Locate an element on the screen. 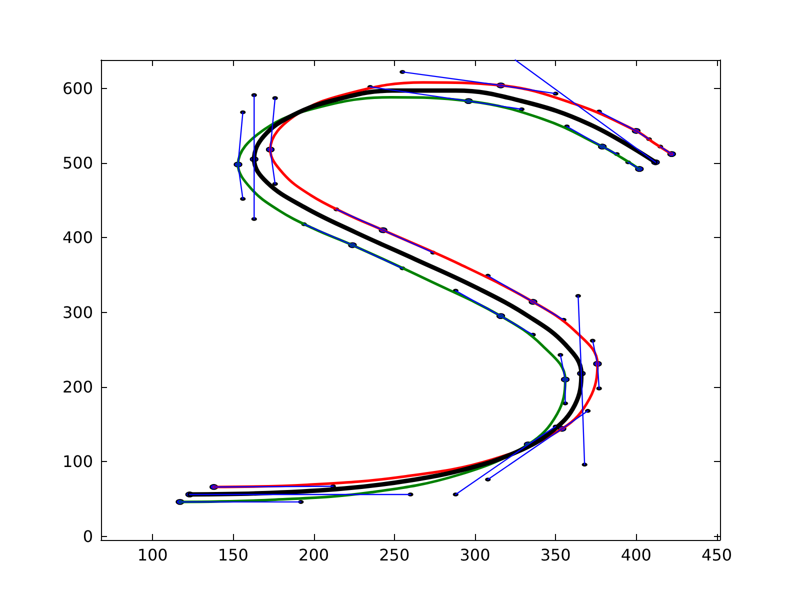 This screenshot has height=600, width=800. y-tick-label: 400 is located at coordinates (77, 238).